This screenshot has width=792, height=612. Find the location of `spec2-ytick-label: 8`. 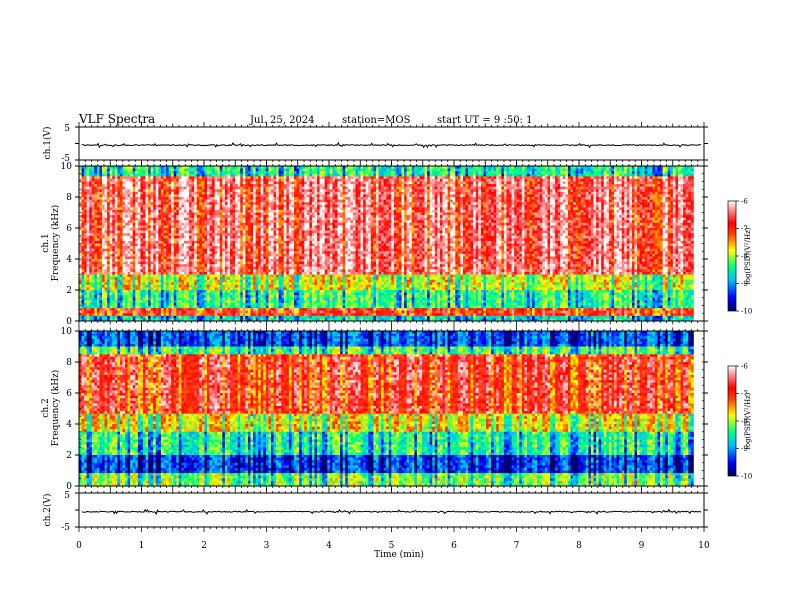

spec2-ytick-label: 8 is located at coordinates (69, 363).